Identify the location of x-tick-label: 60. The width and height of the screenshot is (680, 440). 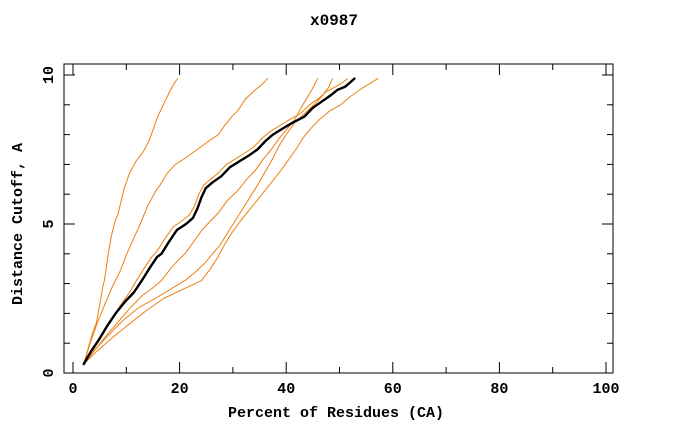
(393, 389).